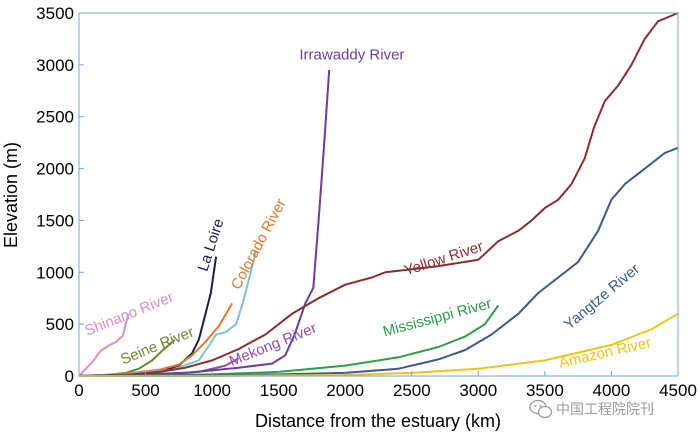  I want to click on label-yellow-river: Yellow River, so click(443, 259).